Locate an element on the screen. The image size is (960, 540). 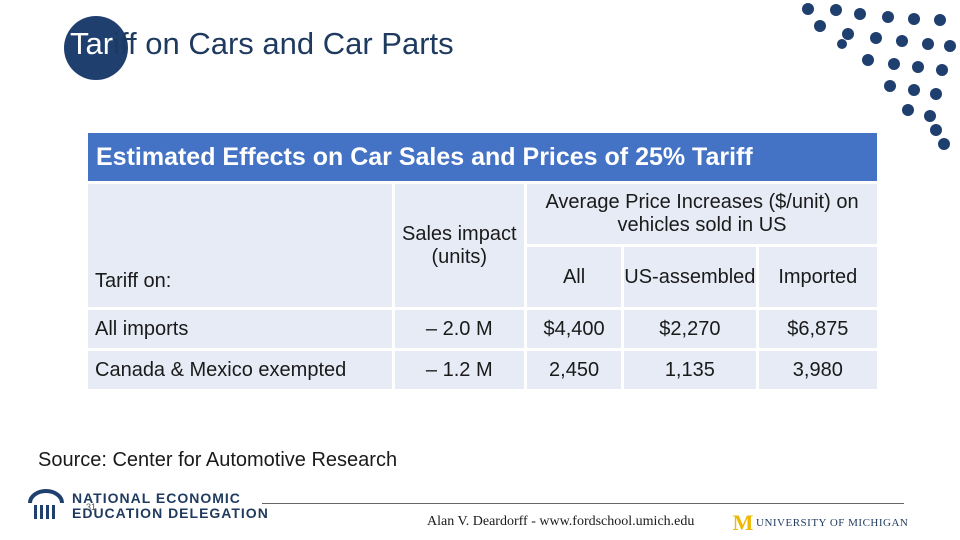
col-header-imported: Imported is located at coordinates (817, 277).